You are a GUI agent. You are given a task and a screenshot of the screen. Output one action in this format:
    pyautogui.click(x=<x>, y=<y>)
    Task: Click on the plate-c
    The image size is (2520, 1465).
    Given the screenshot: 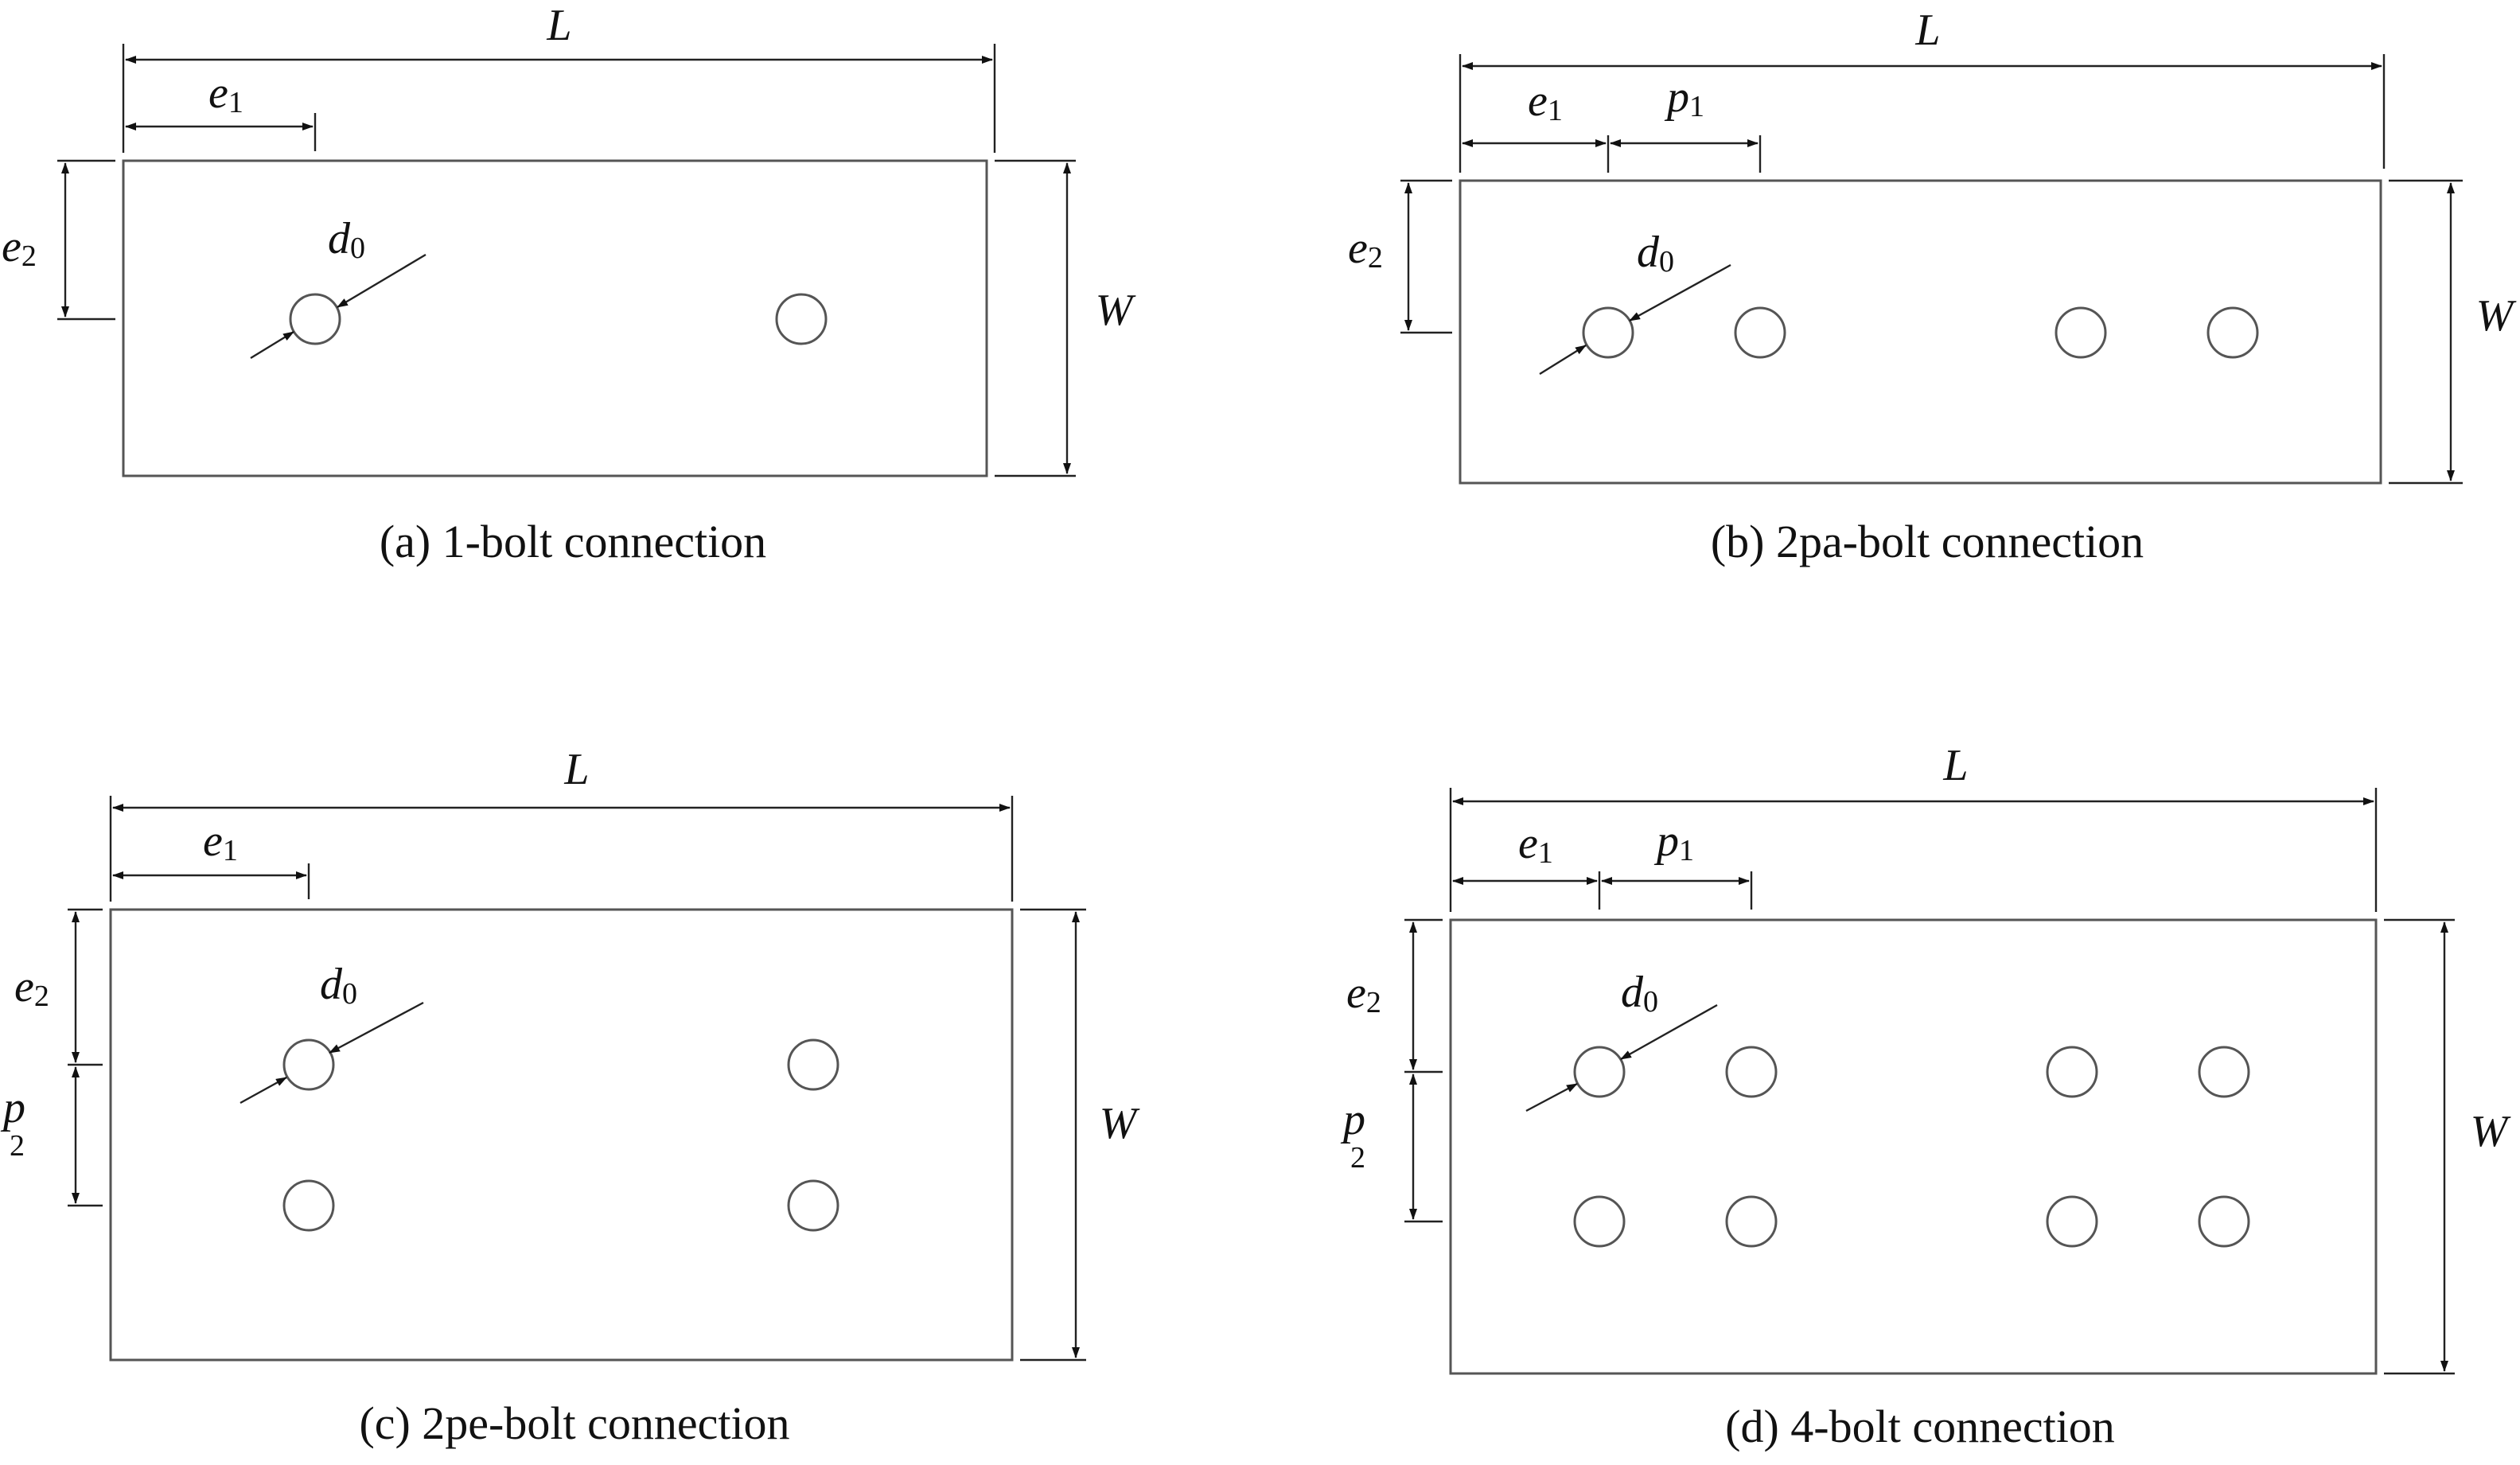 What is the action you would take?
    pyautogui.click(x=561, y=1135)
    